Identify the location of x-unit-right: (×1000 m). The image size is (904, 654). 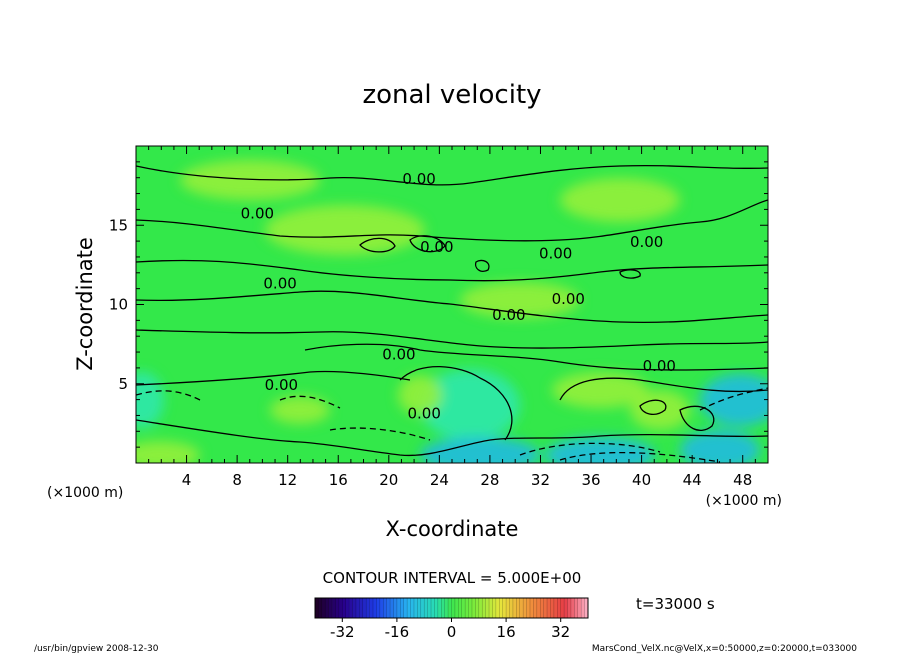
(744, 501).